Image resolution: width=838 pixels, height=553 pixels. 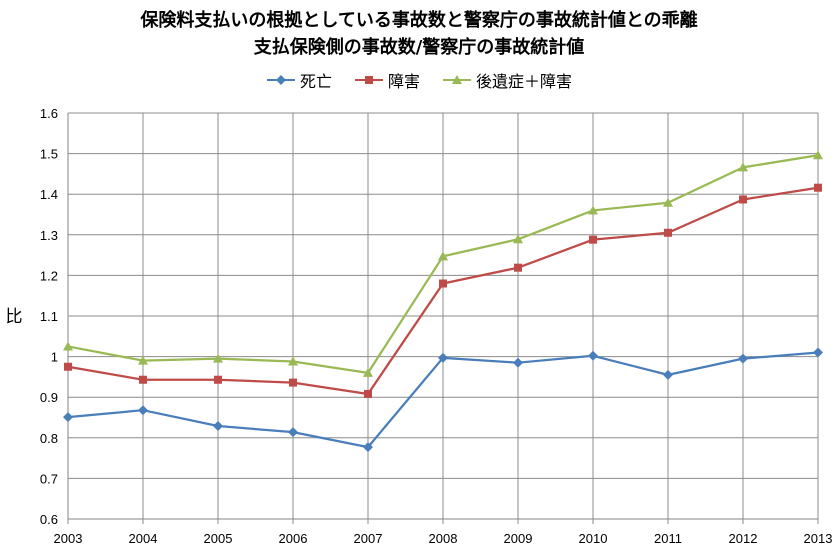 I want to click on x-tick-label: 2010, so click(x=593, y=538).